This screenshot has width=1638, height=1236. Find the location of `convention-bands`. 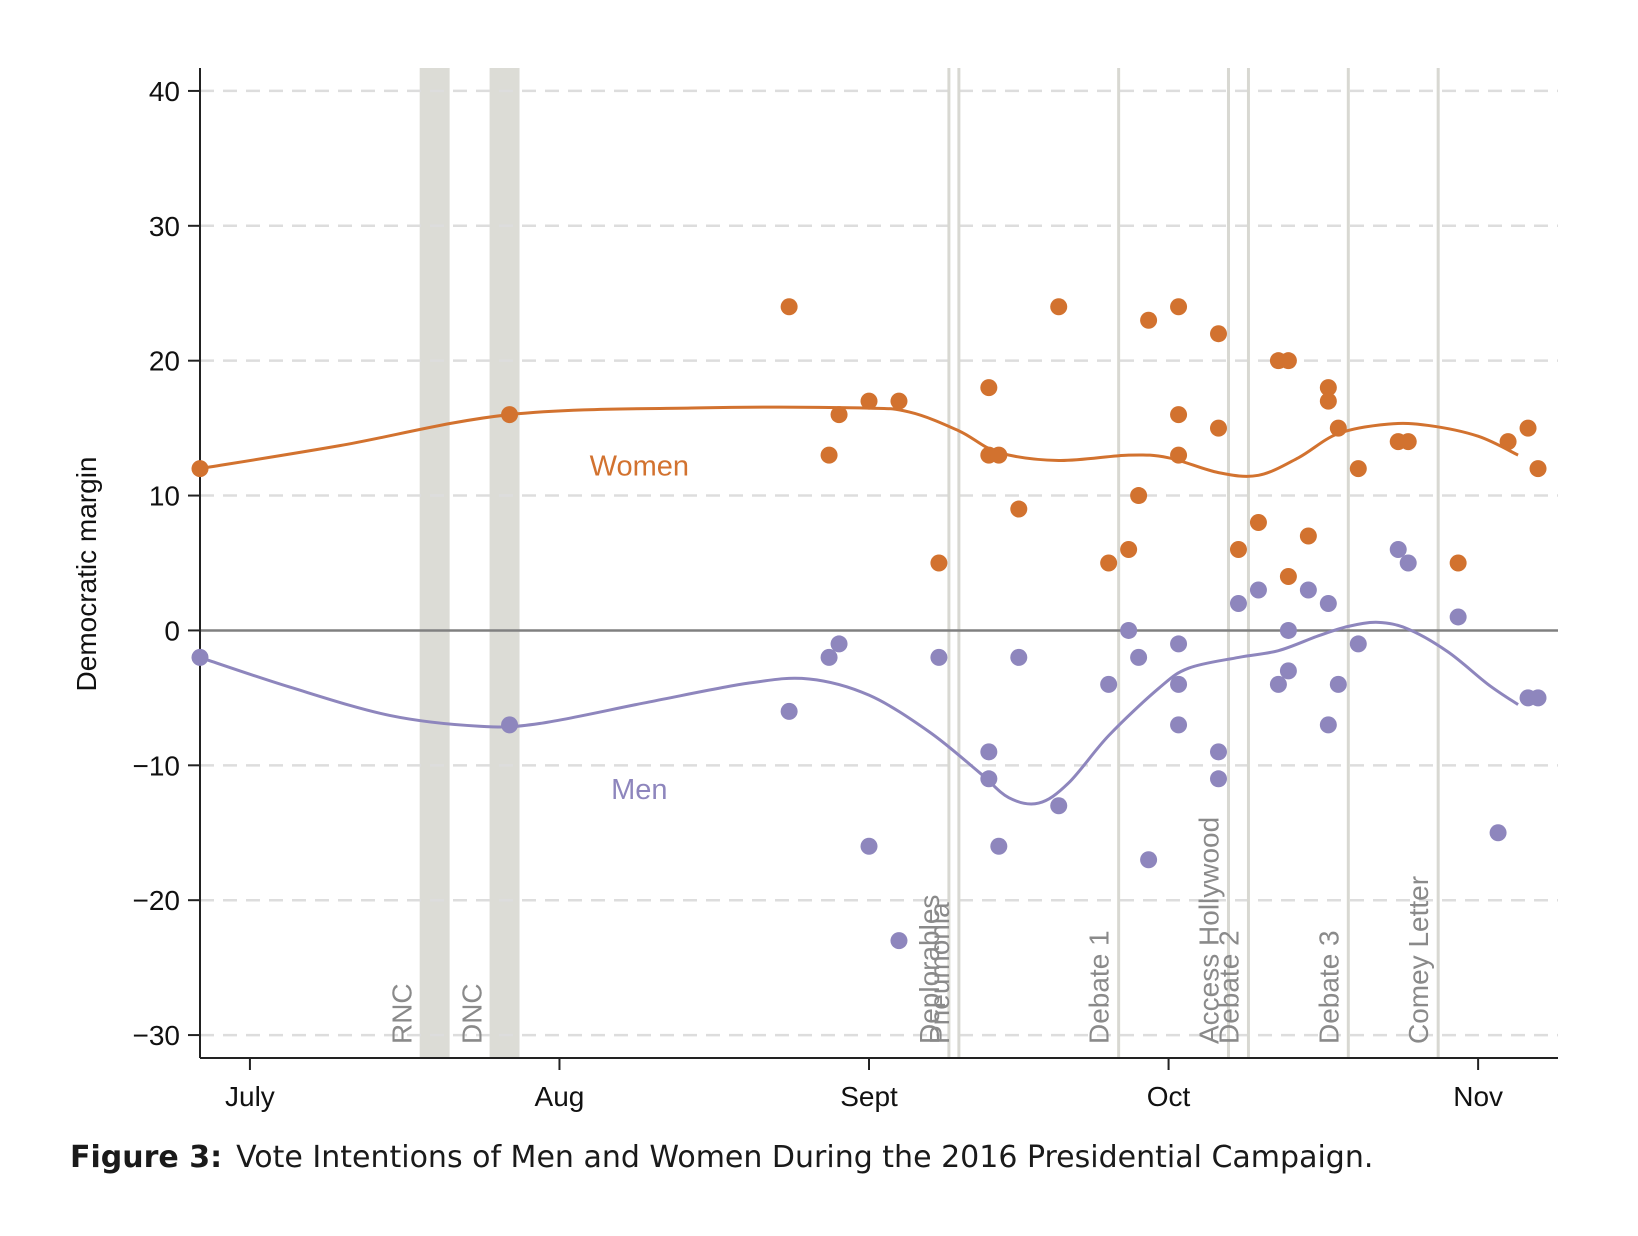

convention-bands is located at coordinates (469, 563).